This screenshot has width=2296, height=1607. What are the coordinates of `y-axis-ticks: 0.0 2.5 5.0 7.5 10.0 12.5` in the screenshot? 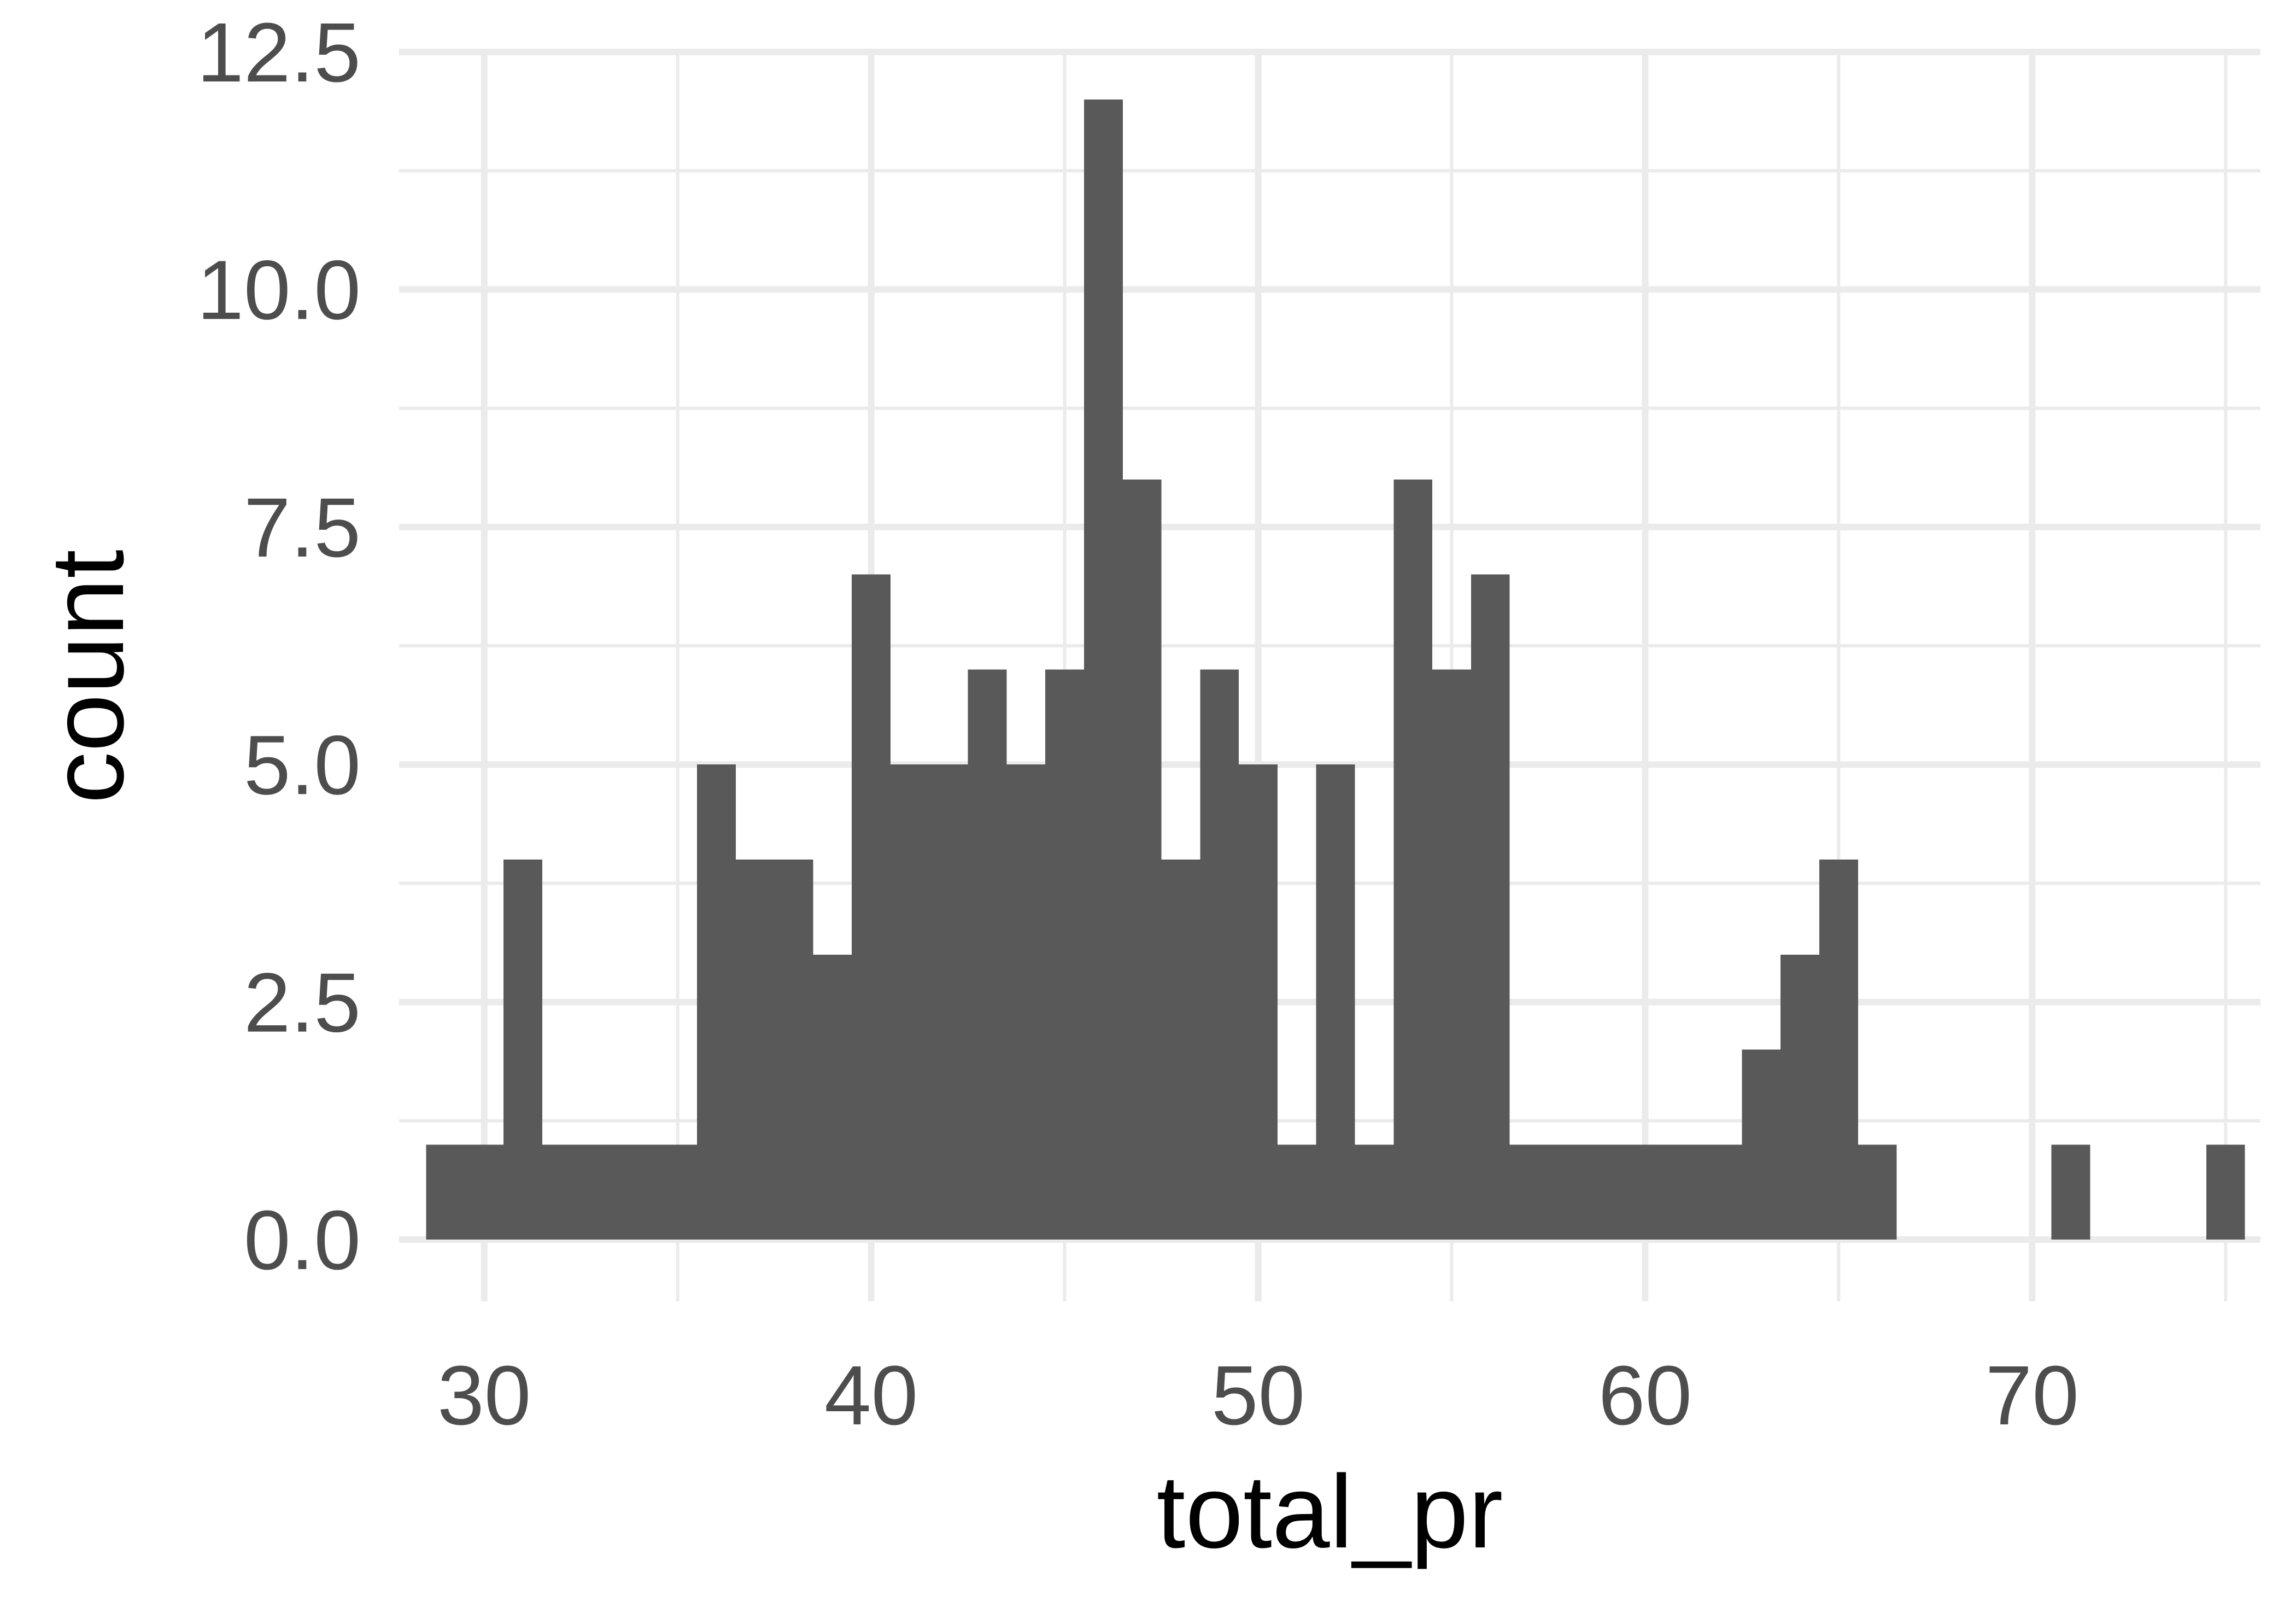 It's located at (279, 646).